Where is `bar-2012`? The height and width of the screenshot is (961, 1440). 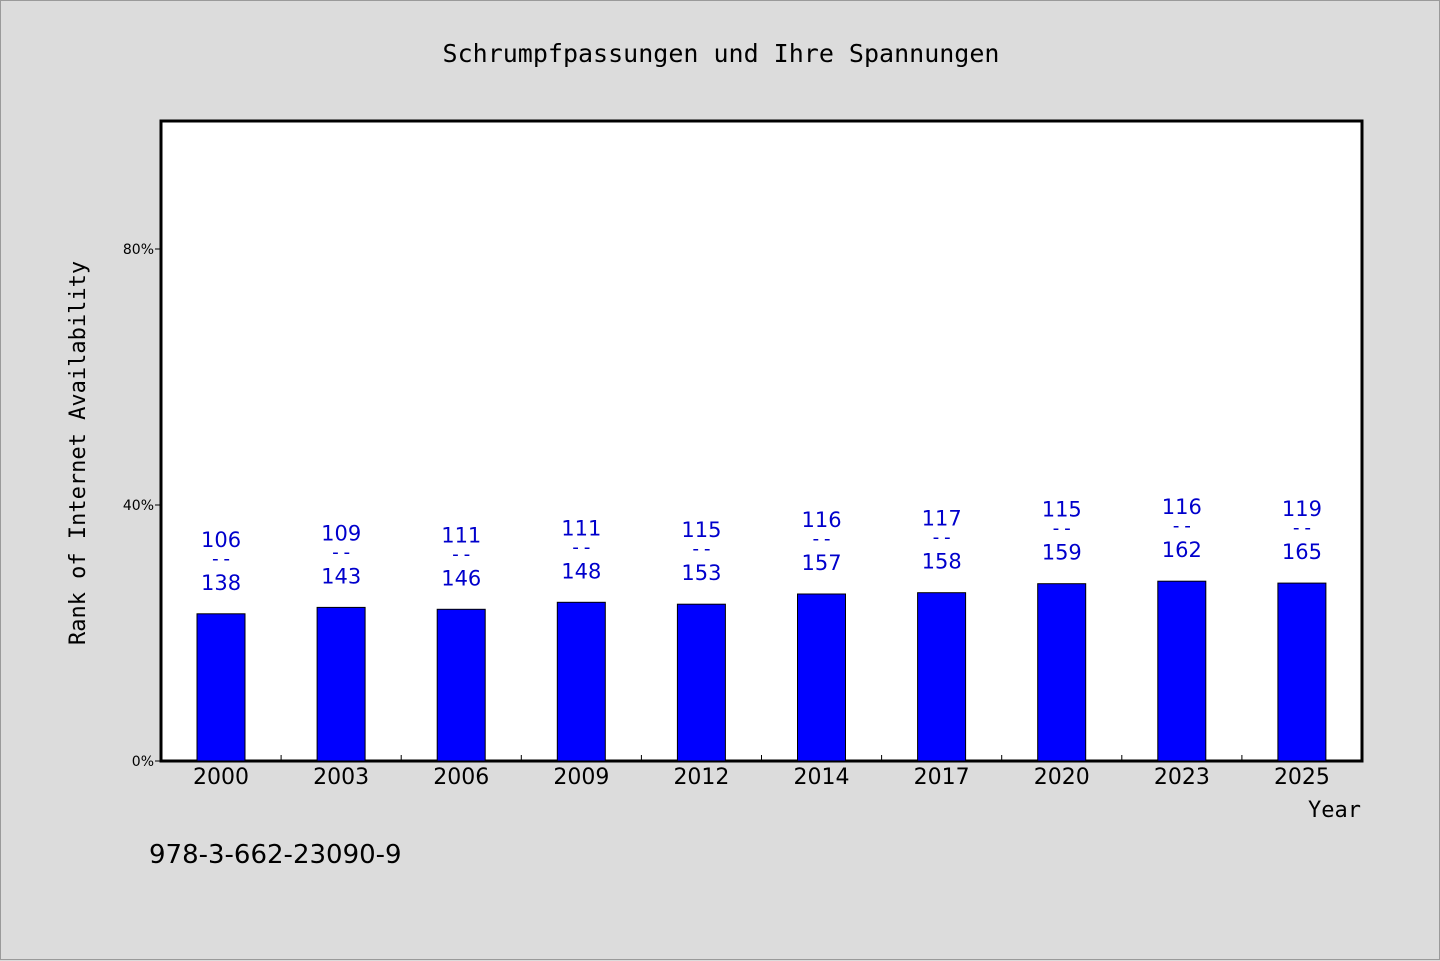 bar-2012 is located at coordinates (701, 682).